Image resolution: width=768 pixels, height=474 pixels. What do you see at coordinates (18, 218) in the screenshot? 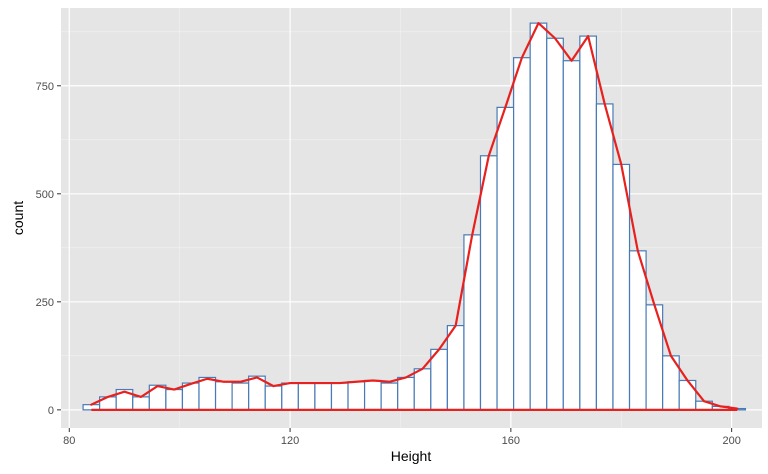
I see `y-axis-title: count` at bounding box center [18, 218].